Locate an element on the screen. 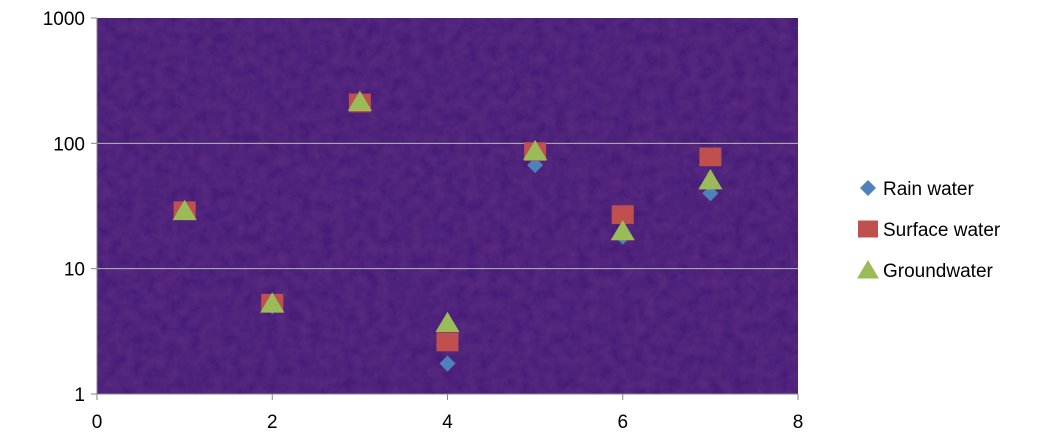 The height and width of the screenshot is (439, 1059). legend: Rain water Surface water Groundwater is located at coordinates (929, 230).